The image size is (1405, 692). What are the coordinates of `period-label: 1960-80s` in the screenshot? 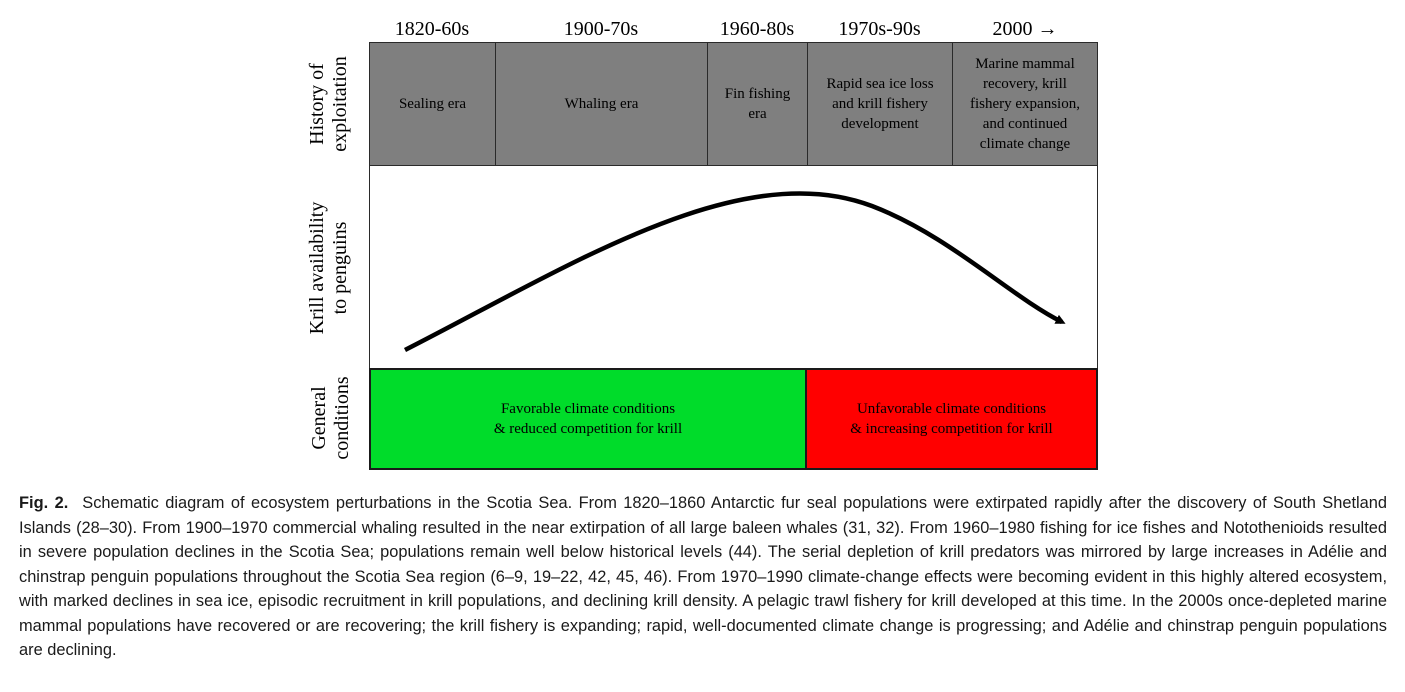 It's located at (757, 29).